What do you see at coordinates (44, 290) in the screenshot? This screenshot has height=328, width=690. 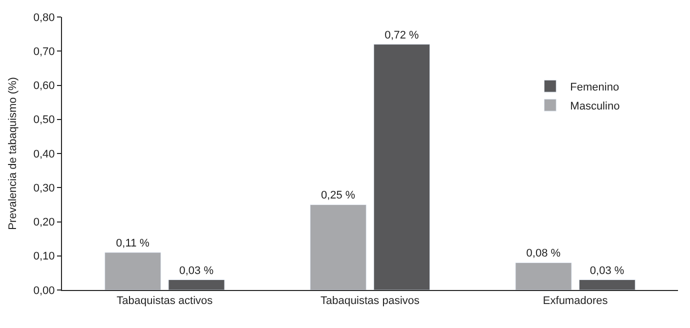 I see `y-tick-label: 0,00` at bounding box center [44, 290].